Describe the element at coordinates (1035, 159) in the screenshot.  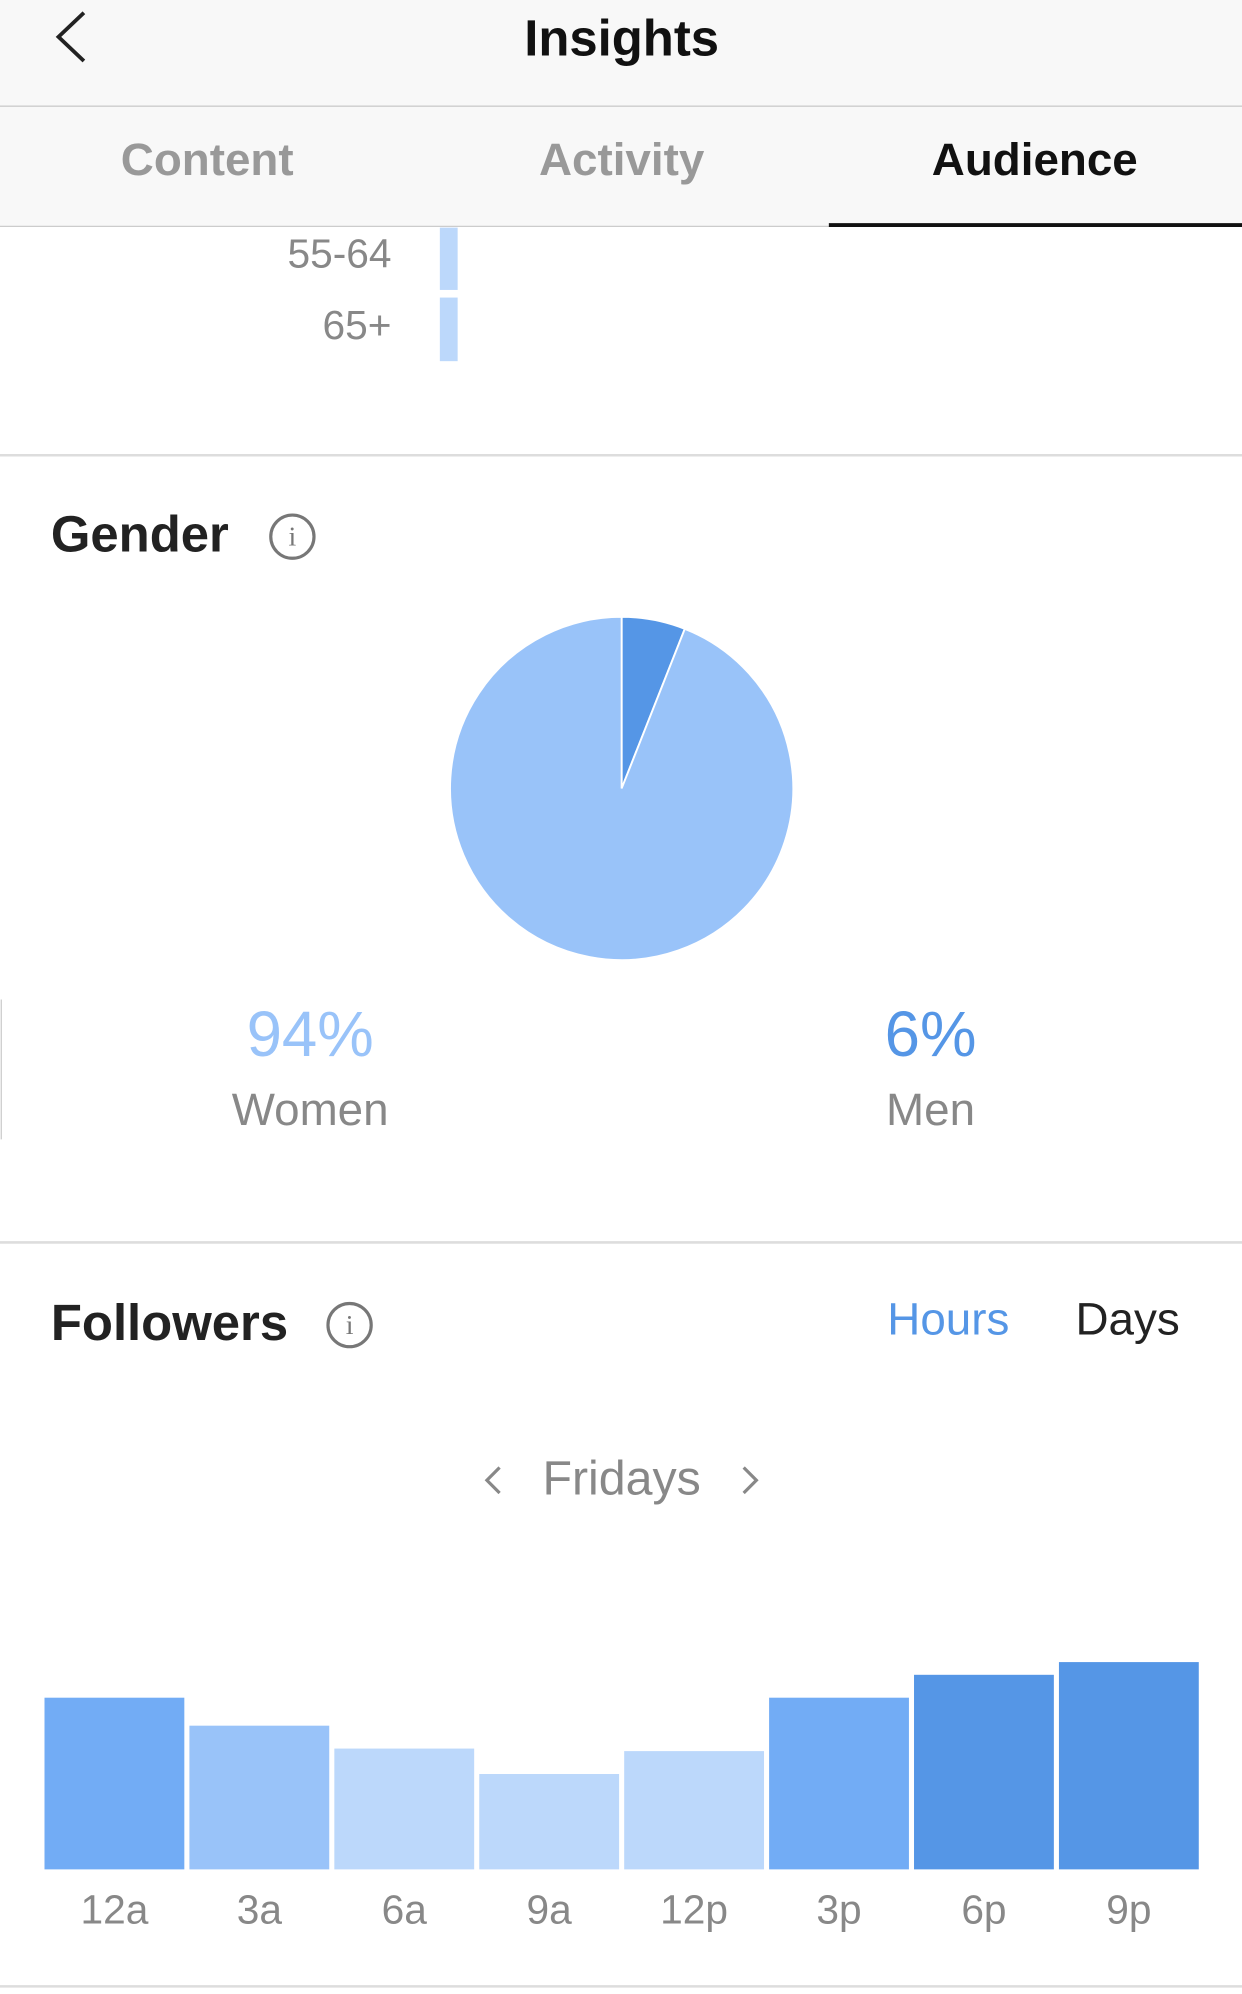
I see `tab-active: Audience` at that location.